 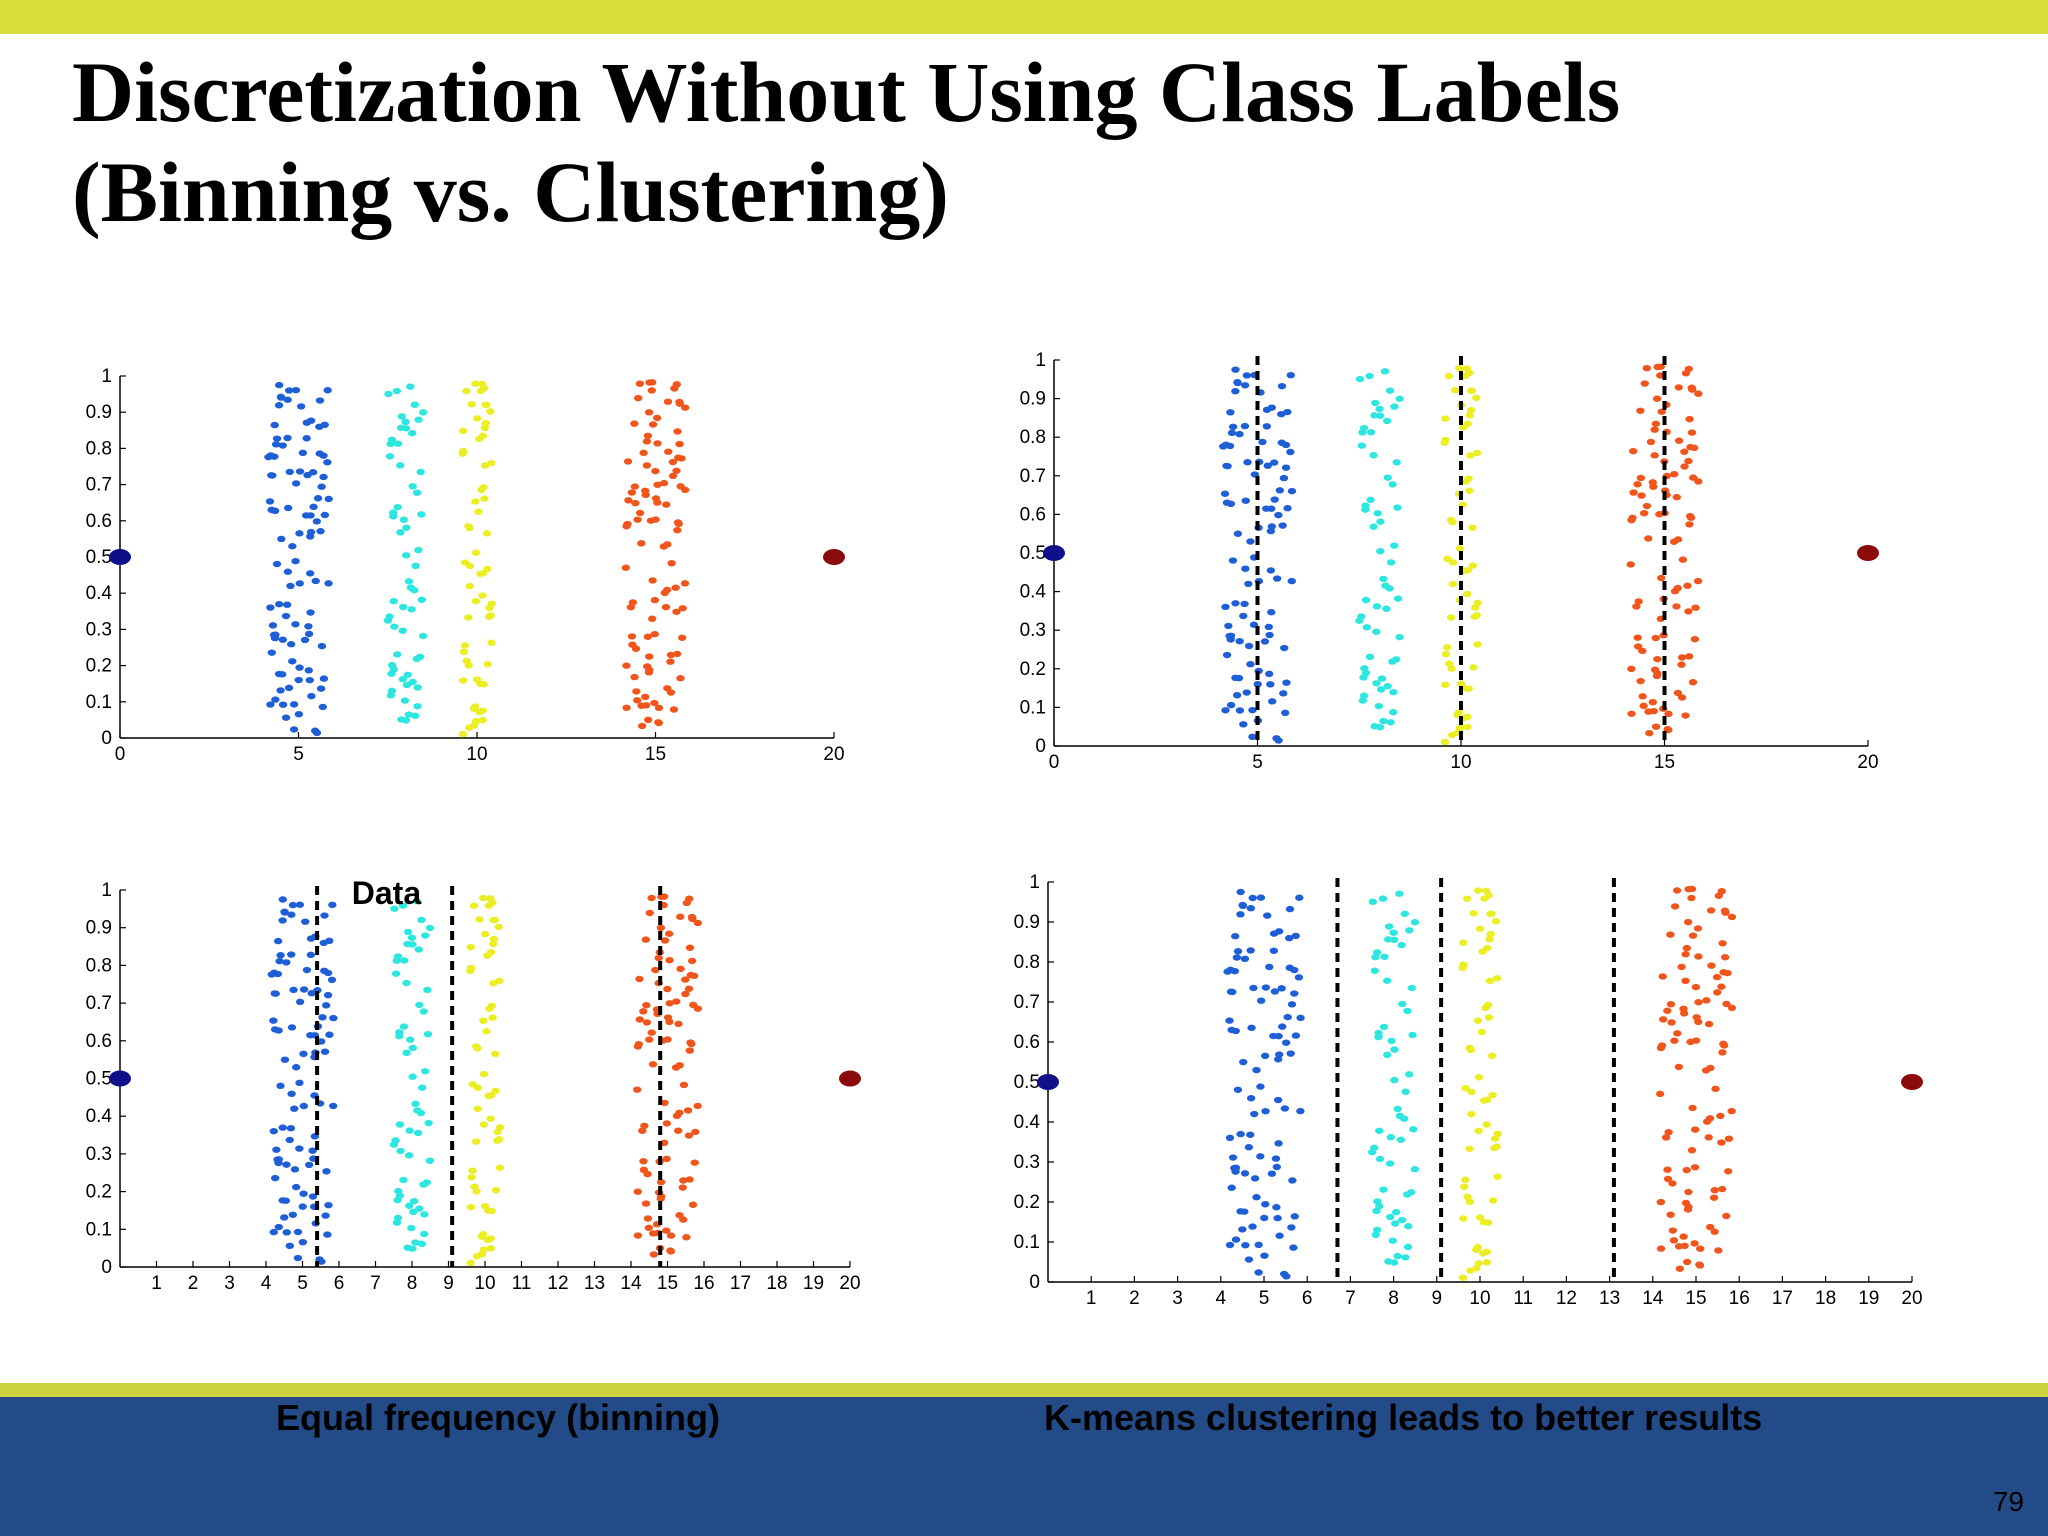 I want to click on y-tick-label: 0.1, so click(x=1027, y=1242).